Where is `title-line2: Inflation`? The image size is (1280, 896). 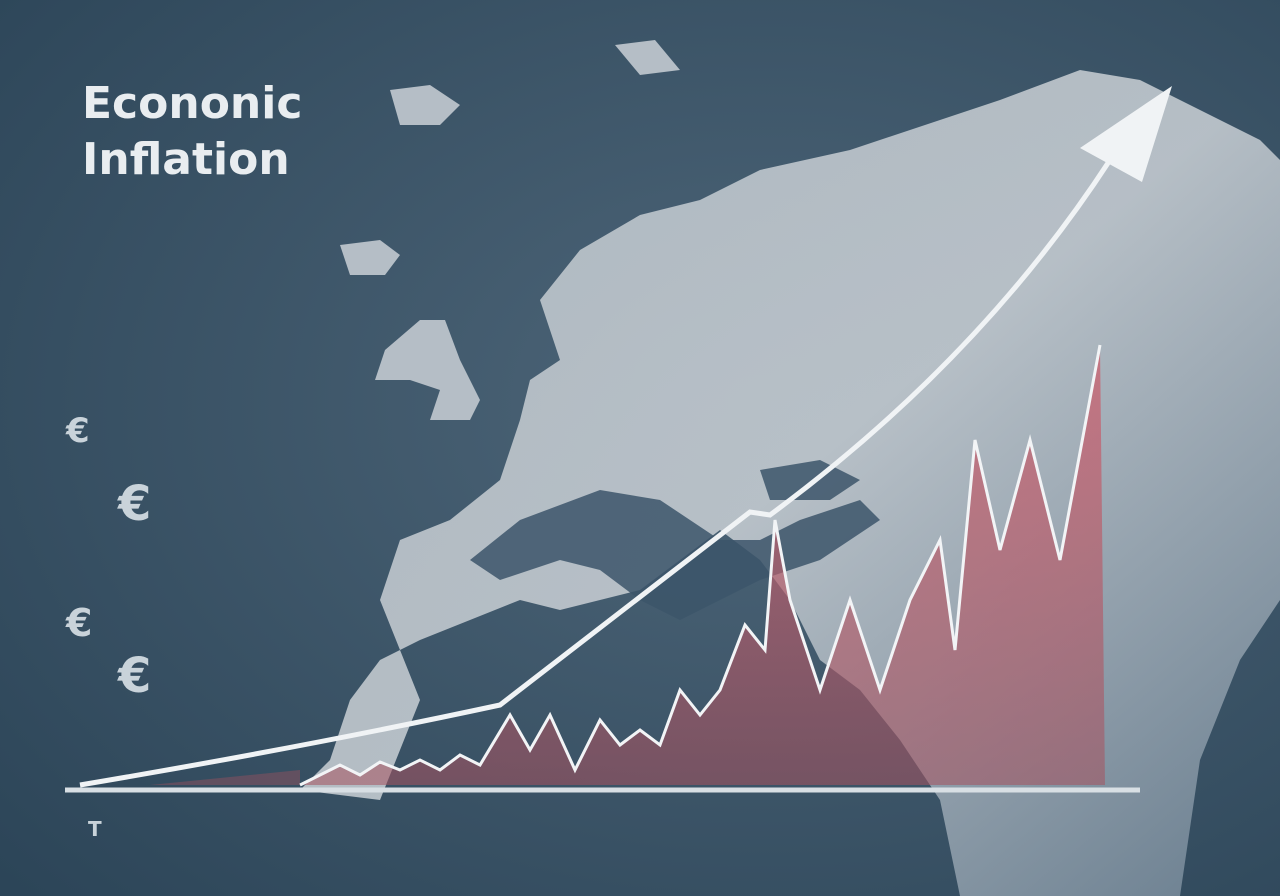
title-line2: Inflation is located at coordinates (186, 159).